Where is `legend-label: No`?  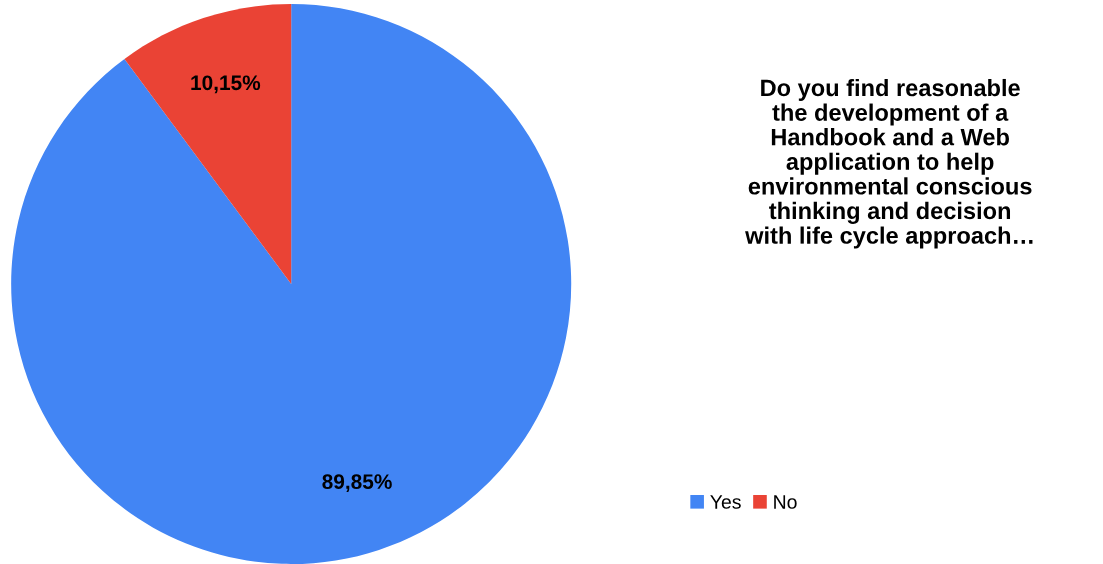
legend-label: No is located at coordinates (785, 502).